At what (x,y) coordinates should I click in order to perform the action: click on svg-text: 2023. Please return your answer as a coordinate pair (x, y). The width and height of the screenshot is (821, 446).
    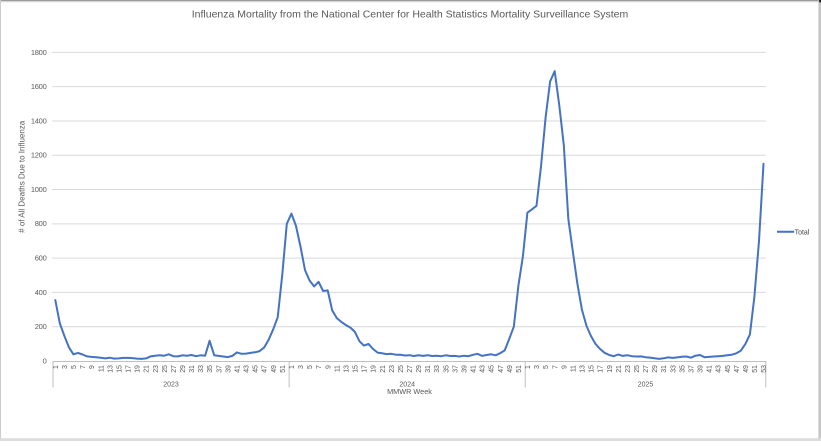
    Looking at the image, I should click on (171, 384).